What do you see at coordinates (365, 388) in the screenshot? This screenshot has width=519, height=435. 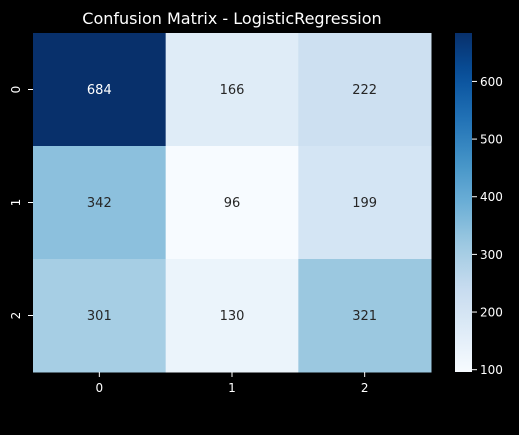 I see `x-tick-label: 2` at bounding box center [365, 388].